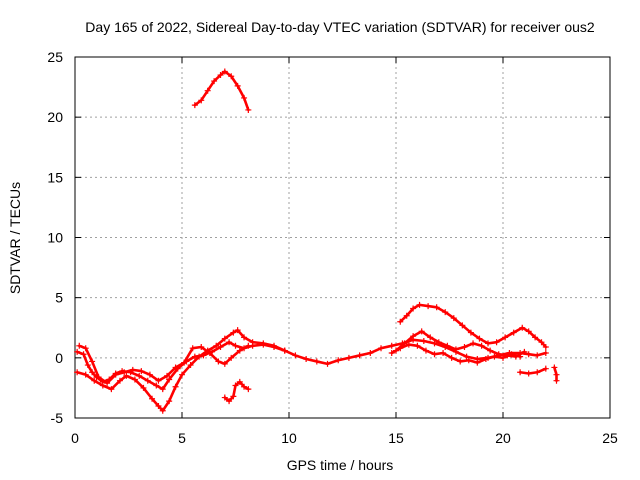 The image size is (640, 480). Describe the element at coordinates (340, 465) in the screenshot. I see `x-axis-label: GPS time / hours` at that location.